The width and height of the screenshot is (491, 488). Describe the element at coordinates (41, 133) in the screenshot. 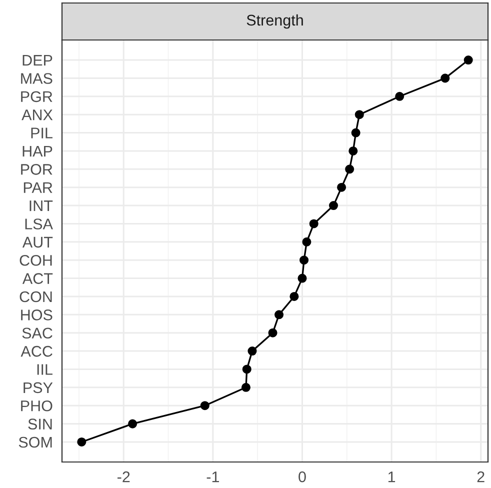

I see `y-tick-label: PIL` at that location.